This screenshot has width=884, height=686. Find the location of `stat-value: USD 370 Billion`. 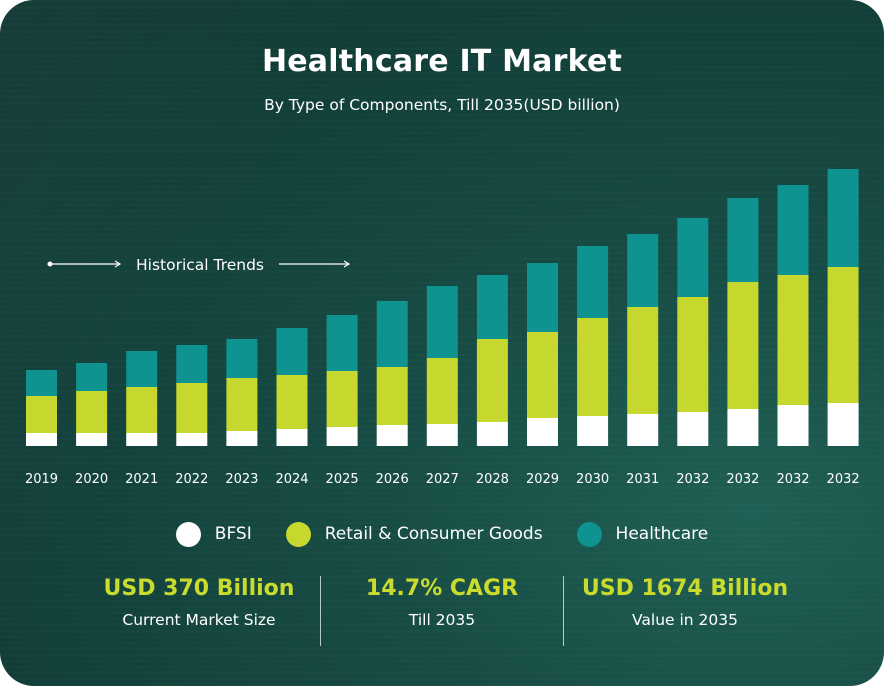

stat-value: USD 370 Billion is located at coordinates (199, 588).